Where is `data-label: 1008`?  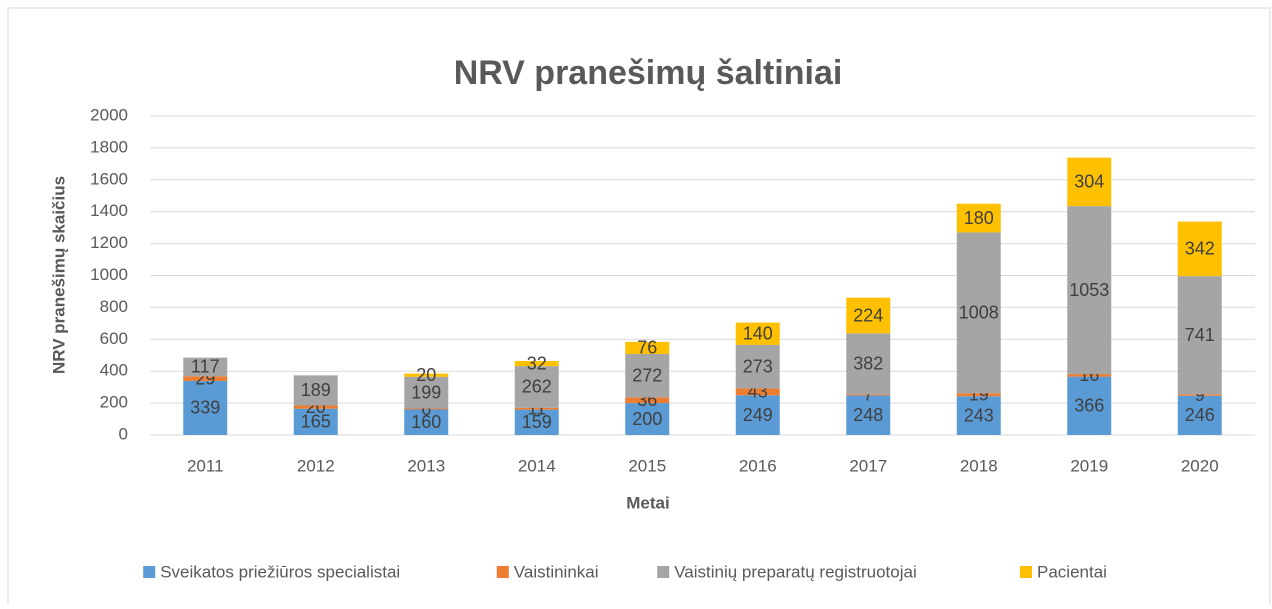
data-label: 1008 is located at coordinates (979, 313).